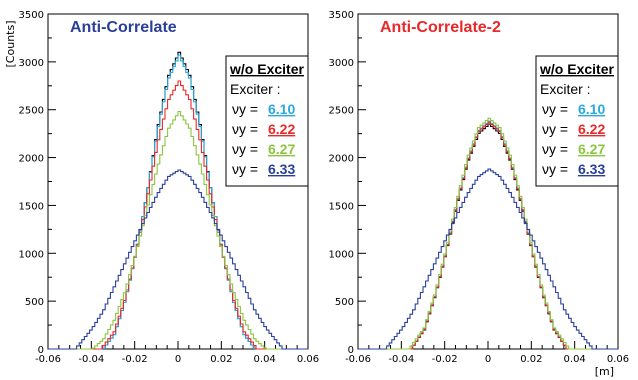 The image size is (638, 380). Describe the element at coordinates (10, 44) in the screenshot. I see `y-axis-label: [Counts]` at that location.